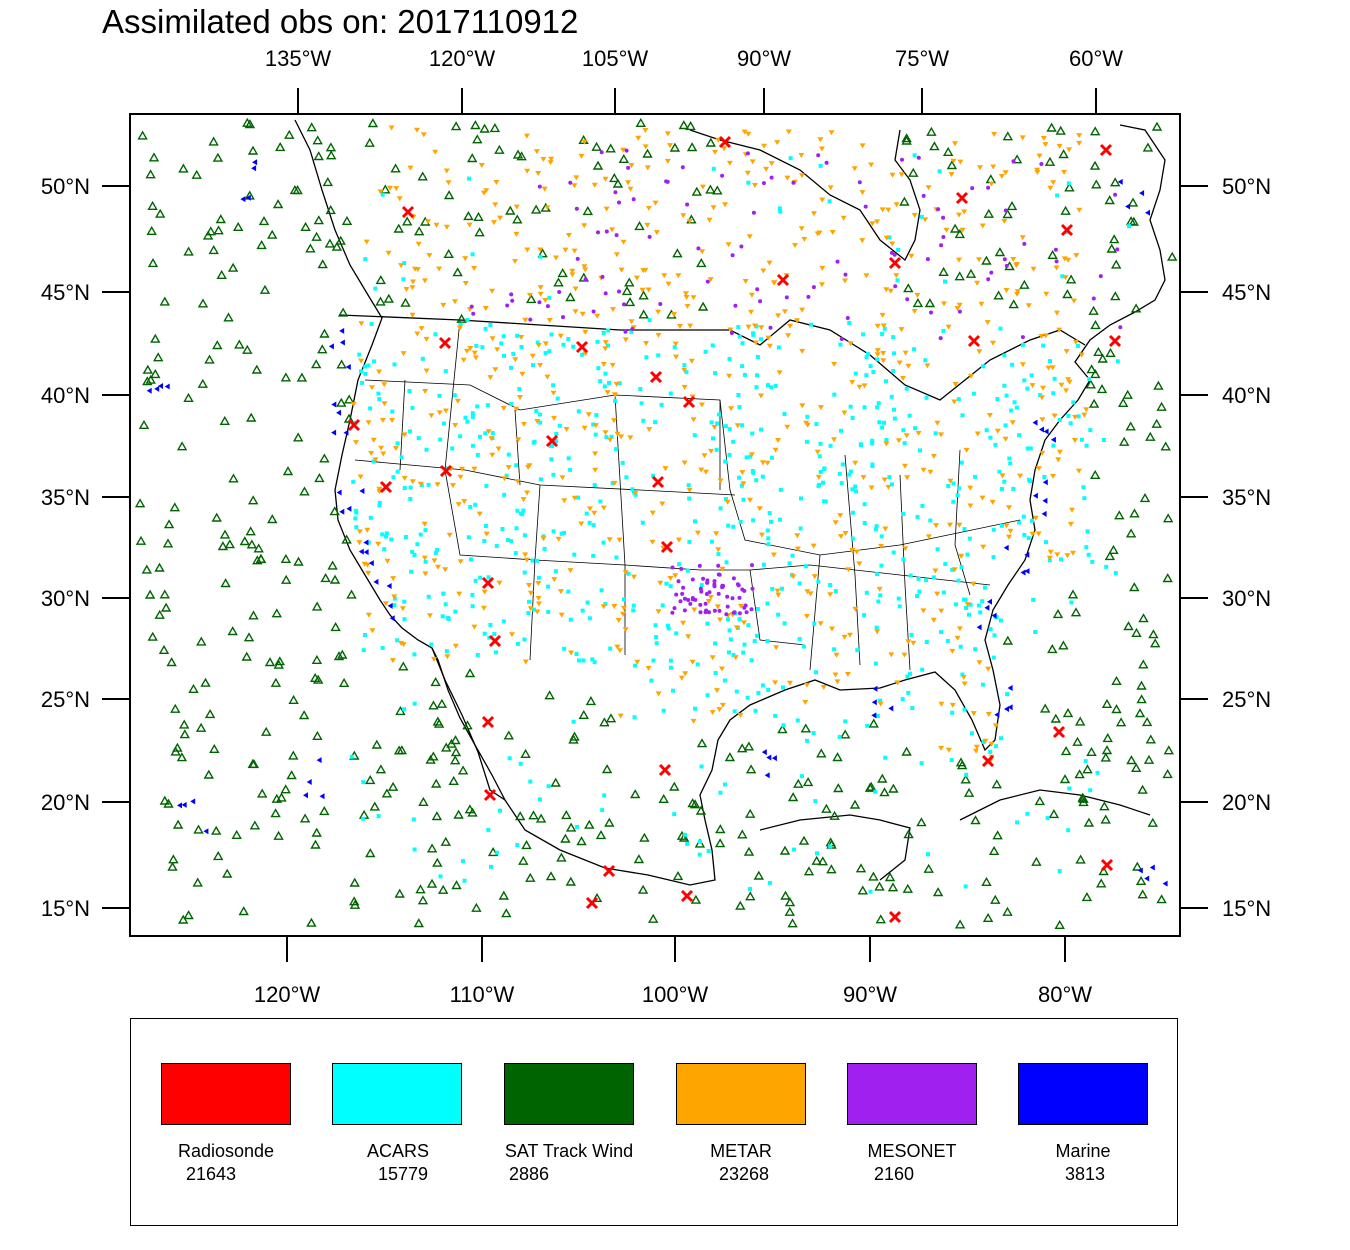 Image resolution: width=1350 pixels, height=1250 pixels. I want to click on lat-tick-label-left: 35°N, so click(65, 497).